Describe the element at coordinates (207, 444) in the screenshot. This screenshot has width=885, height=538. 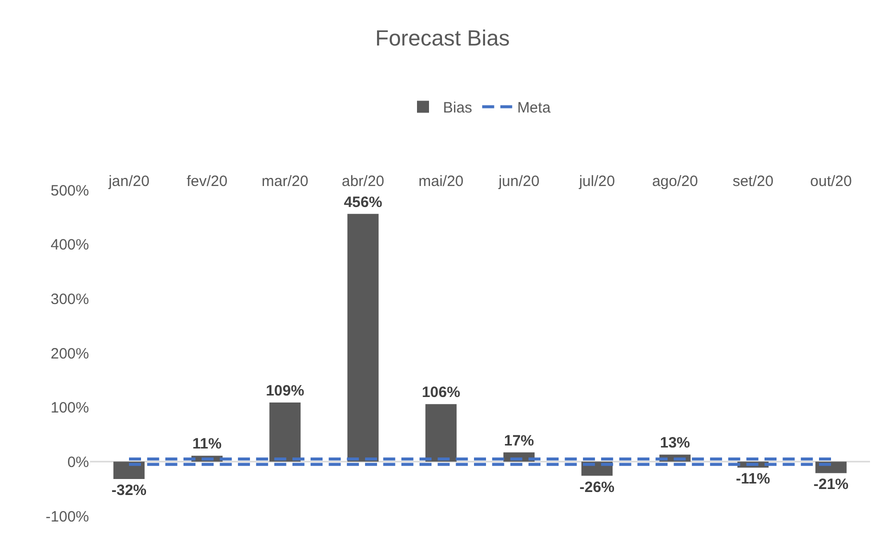
I see `data-label: 11%` at that location.